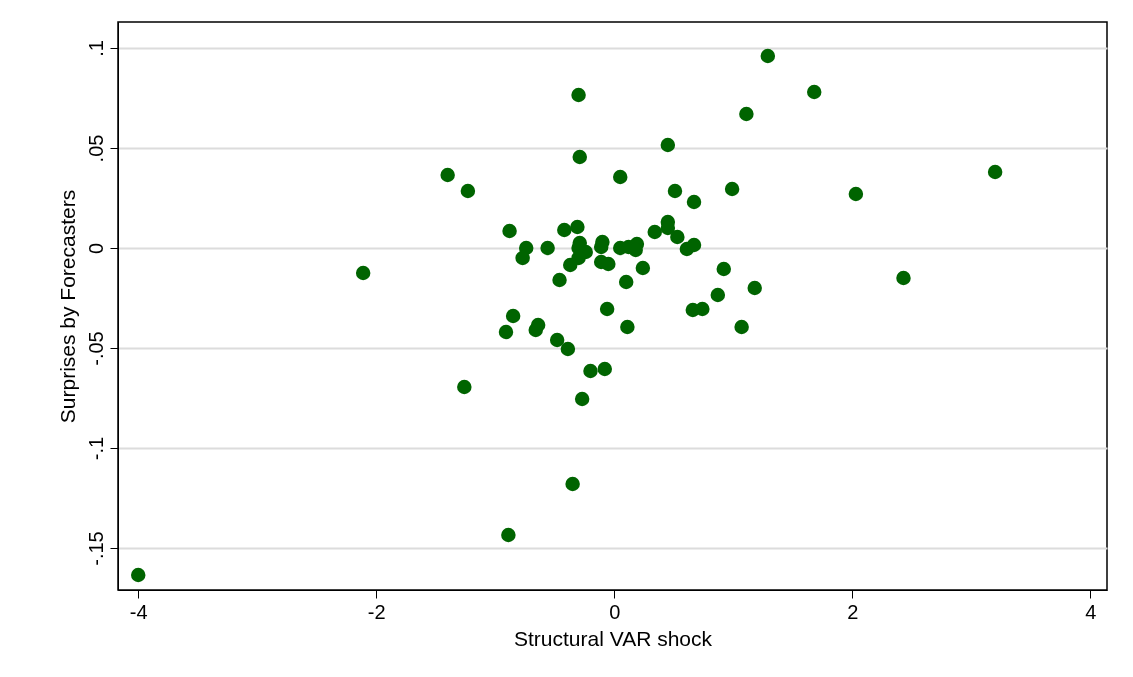 Image resolution: width=1133 pixels, height=677 pixels. What do you see at coordinates (67, 306) in the screenshot?
I see `y-axis-title: Surprises by Forecasters` at bounding box center [67, 306].